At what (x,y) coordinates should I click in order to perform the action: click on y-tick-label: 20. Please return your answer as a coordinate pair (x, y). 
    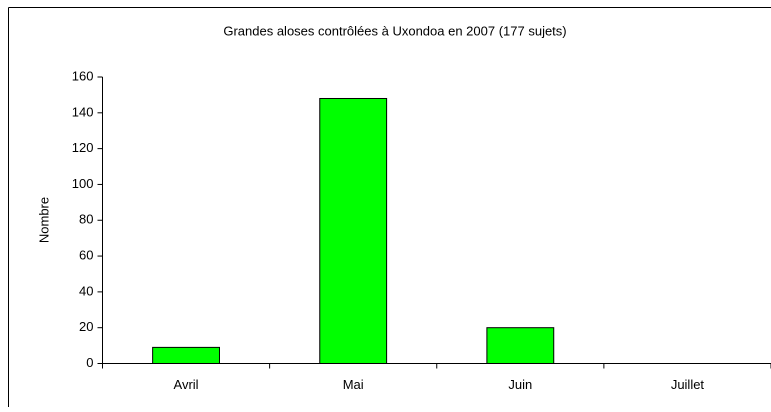
    Looking at the image, I should click on (86, 326).